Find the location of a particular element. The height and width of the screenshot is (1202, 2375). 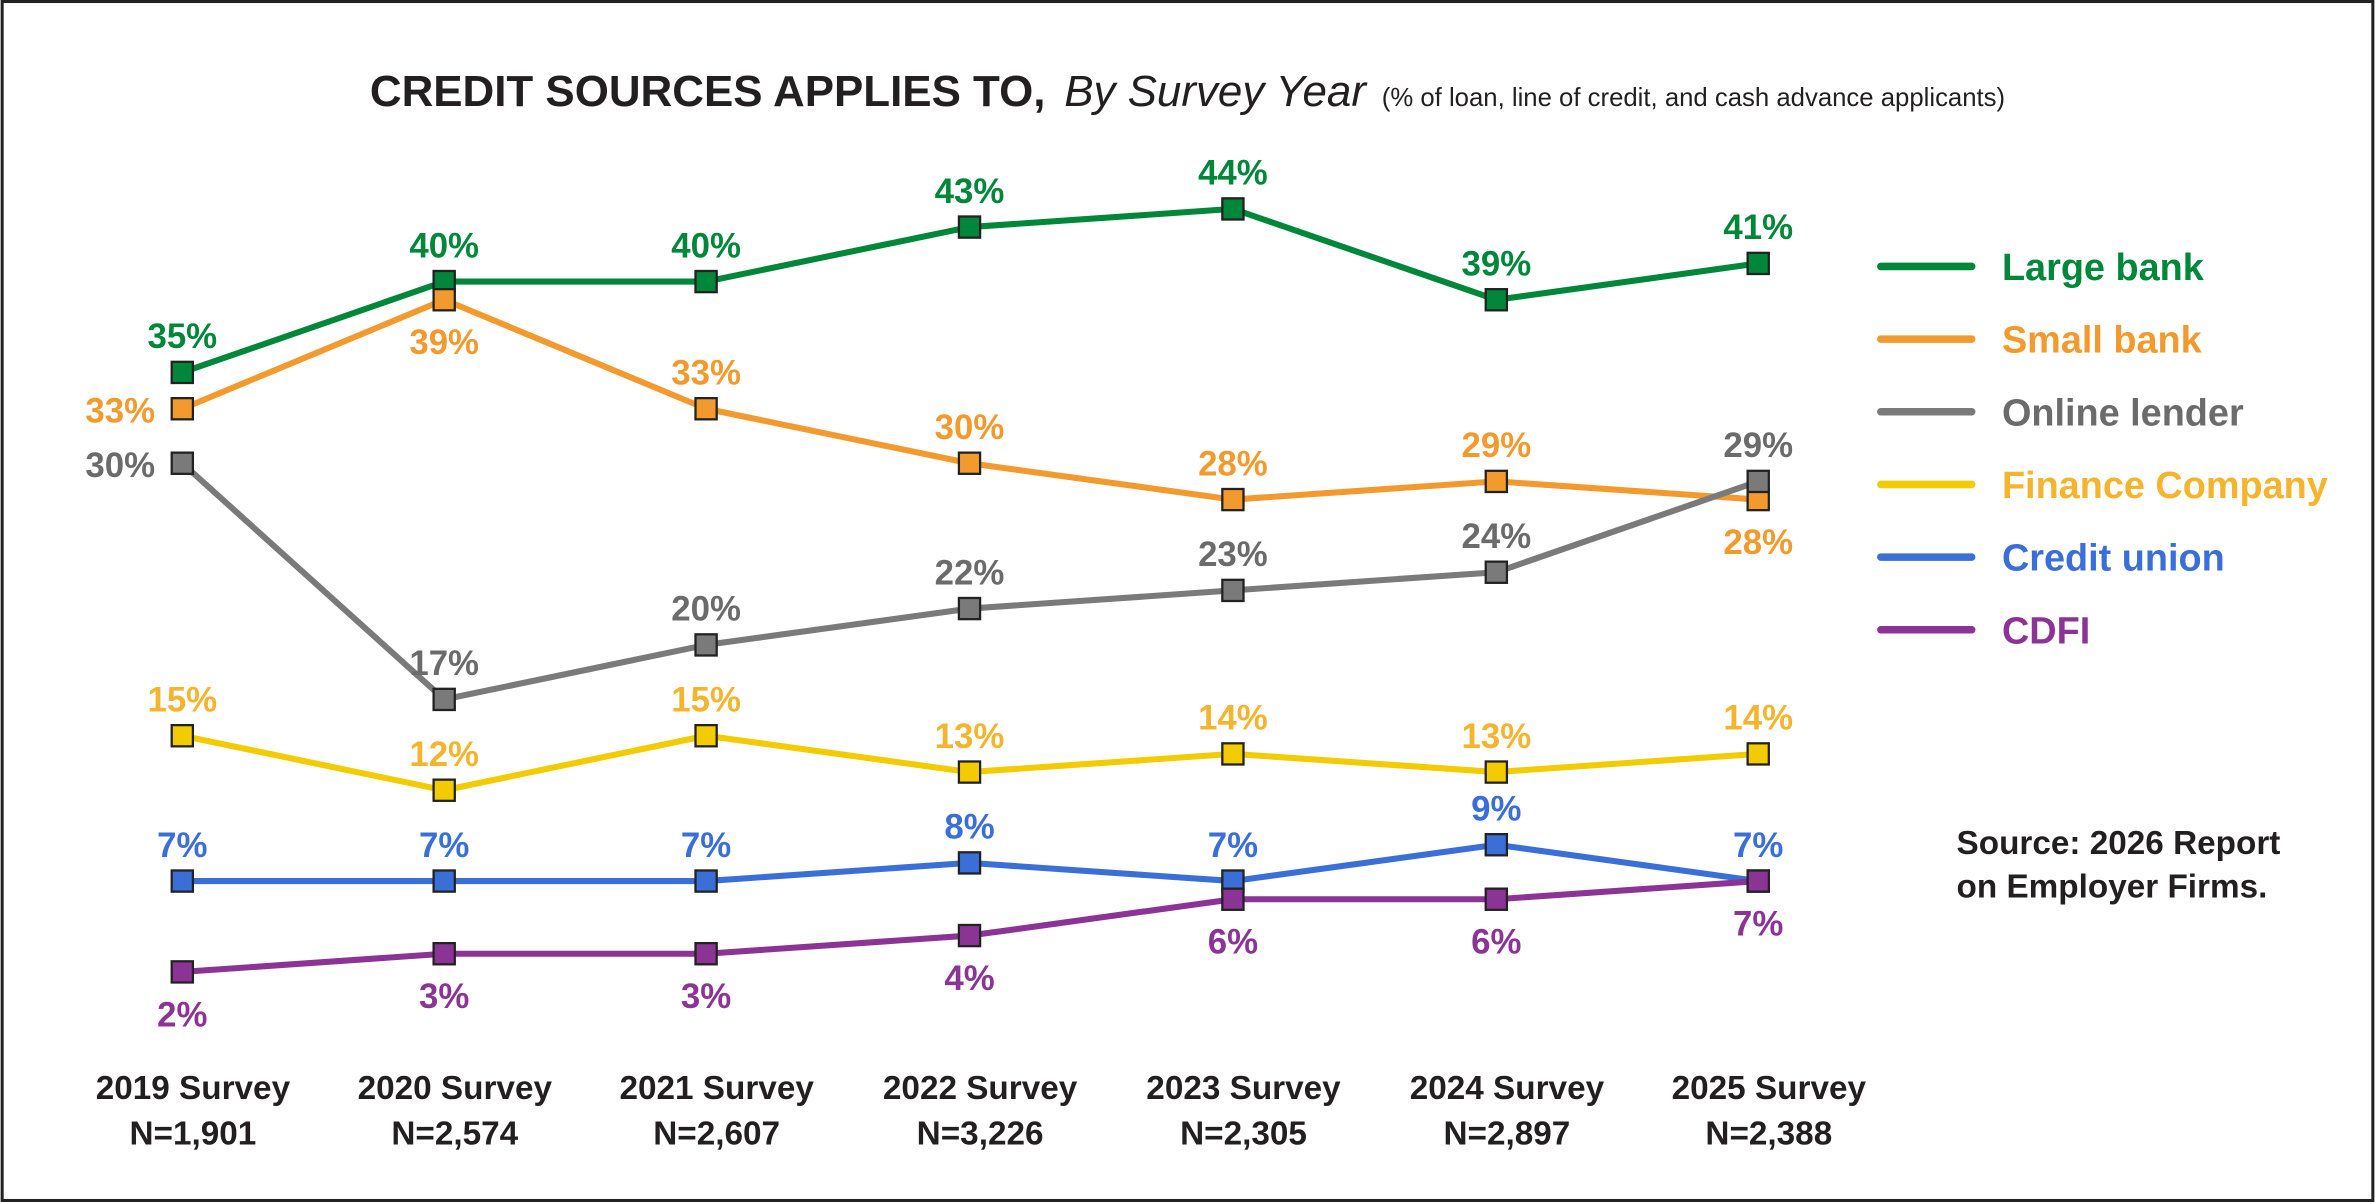

x-tick-sublabel: N=3,226 is located at coordinates (980, 1133).